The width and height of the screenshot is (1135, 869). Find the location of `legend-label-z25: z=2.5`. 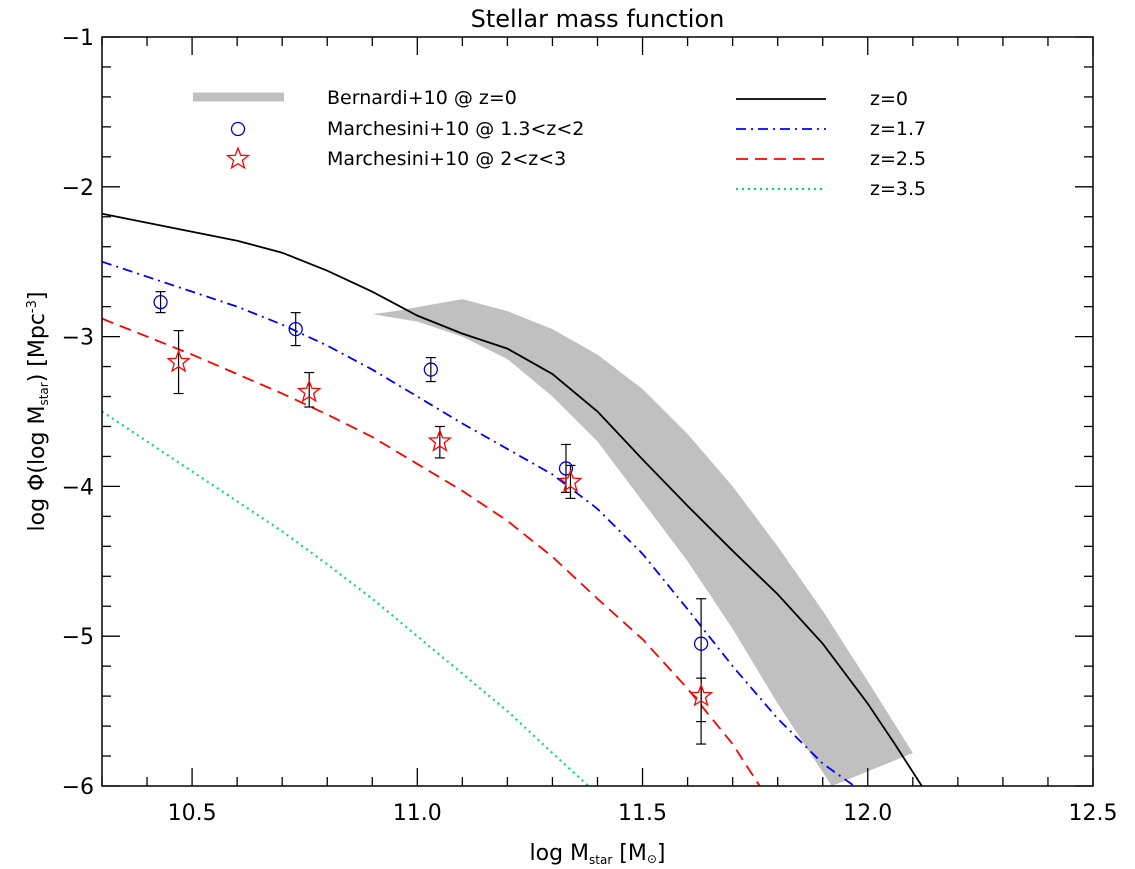

legend-label-z25: z=2.5 is located at coordinates (898, 159).